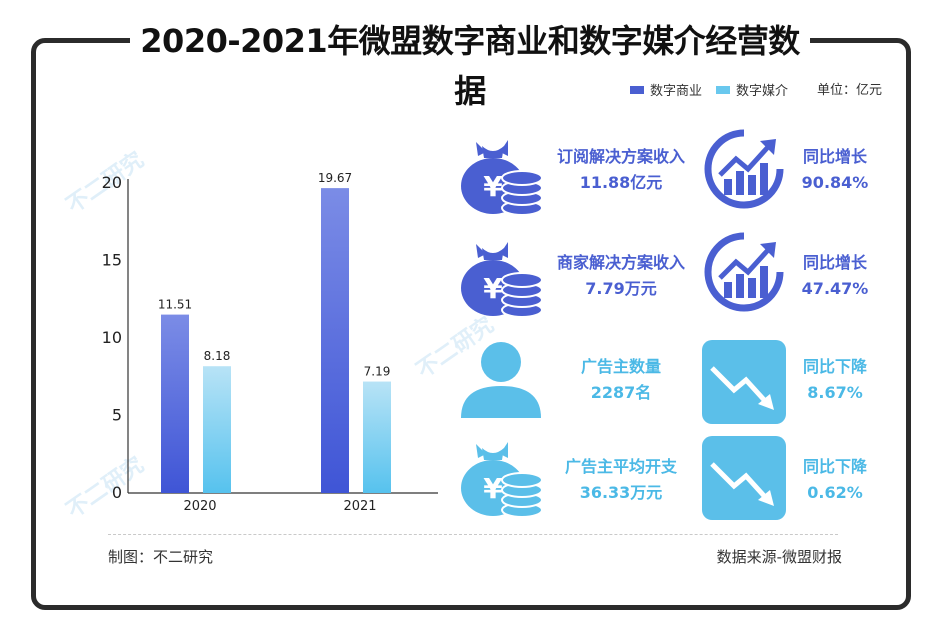  What do you see at coordinates (112, 337) in the screenshot?
I see `y-tick-label: 10` at bounding box center [112, 337].